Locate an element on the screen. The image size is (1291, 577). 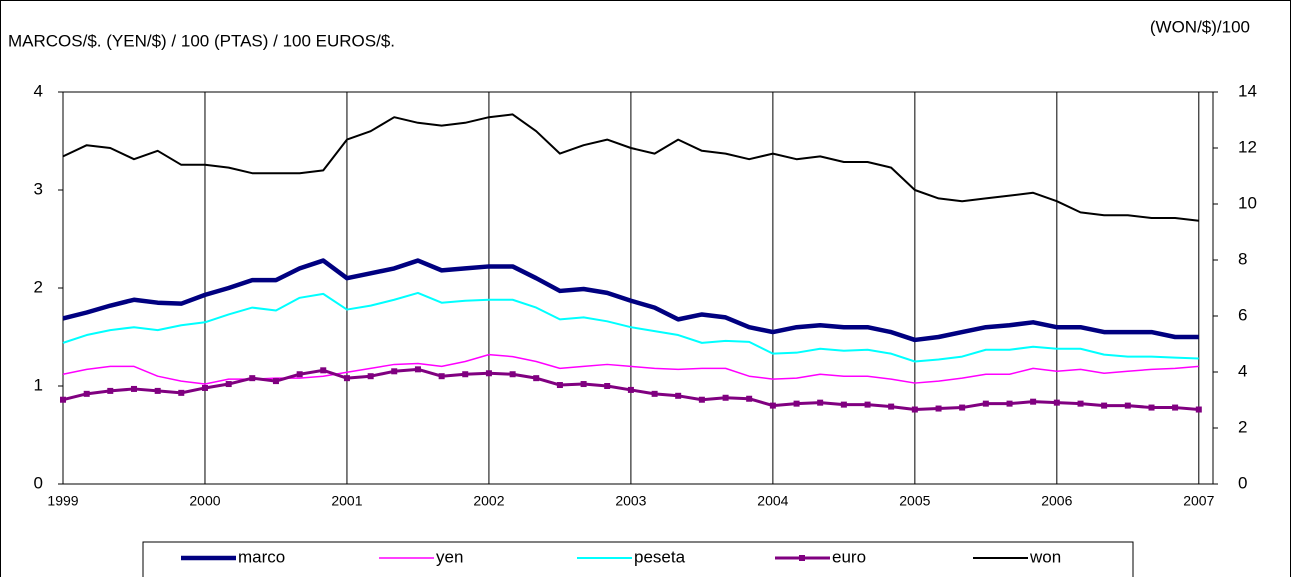
y2-tick-label: 2 is located at coordinates (1242, 426).